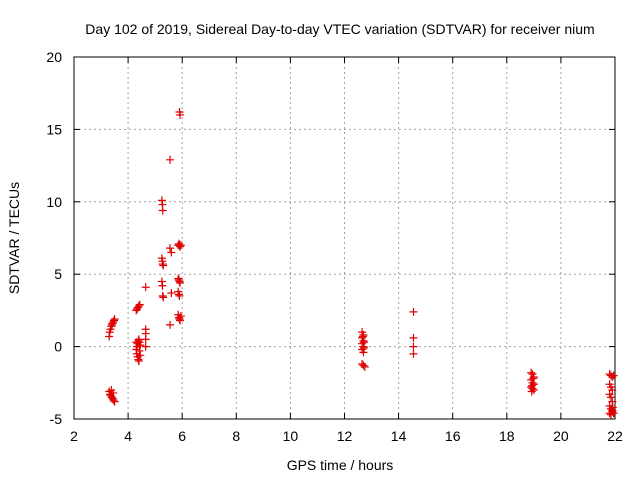 The height and width of the screenshot is (480, 640). I want to click on x-tick-label: 14, so click(399, 436).